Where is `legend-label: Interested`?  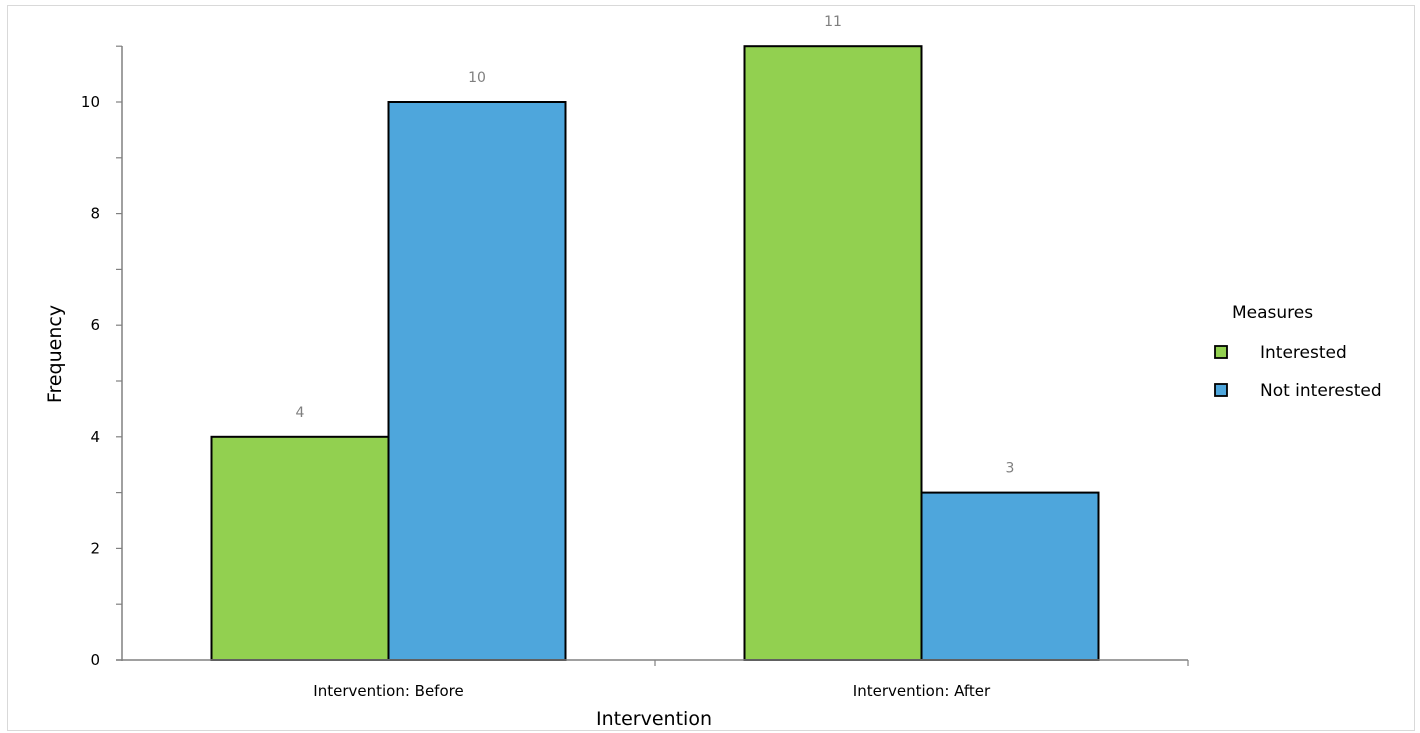 legend-label: Interested is located at coordinates (1303, 353).